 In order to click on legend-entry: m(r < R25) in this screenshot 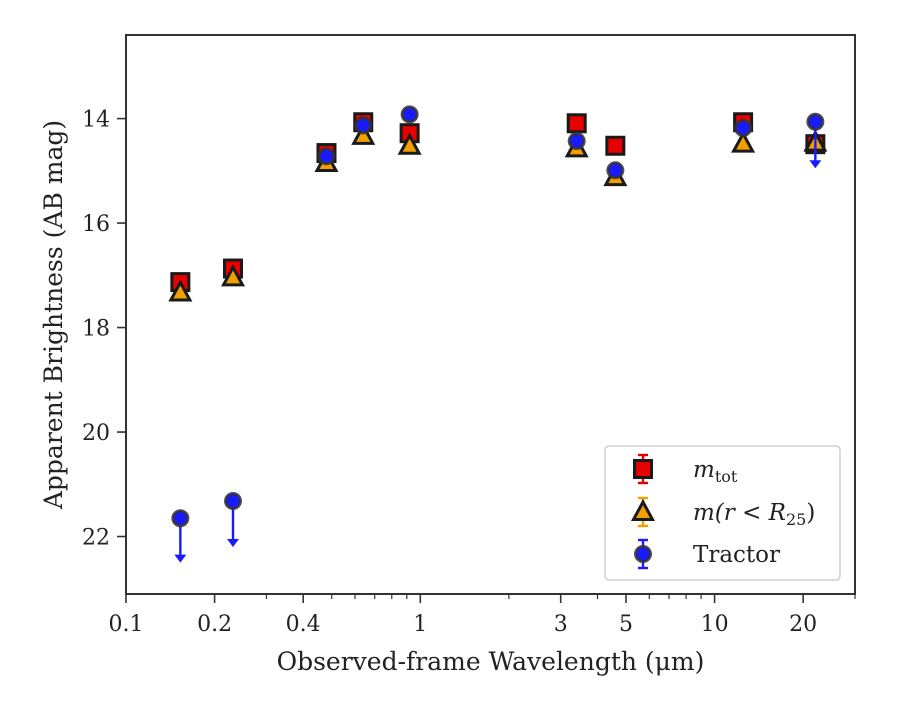, I will do `click(722, 512)`.